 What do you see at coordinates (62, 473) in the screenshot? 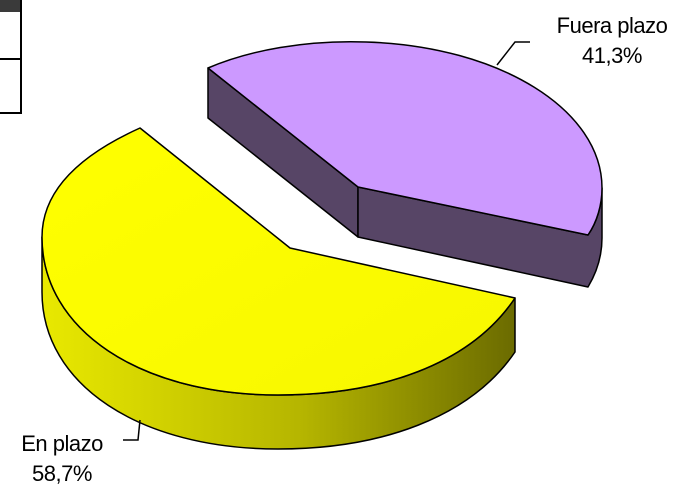
I see `data-label-en-plazo-value: 58,7%` at bounding box center [62, 473].